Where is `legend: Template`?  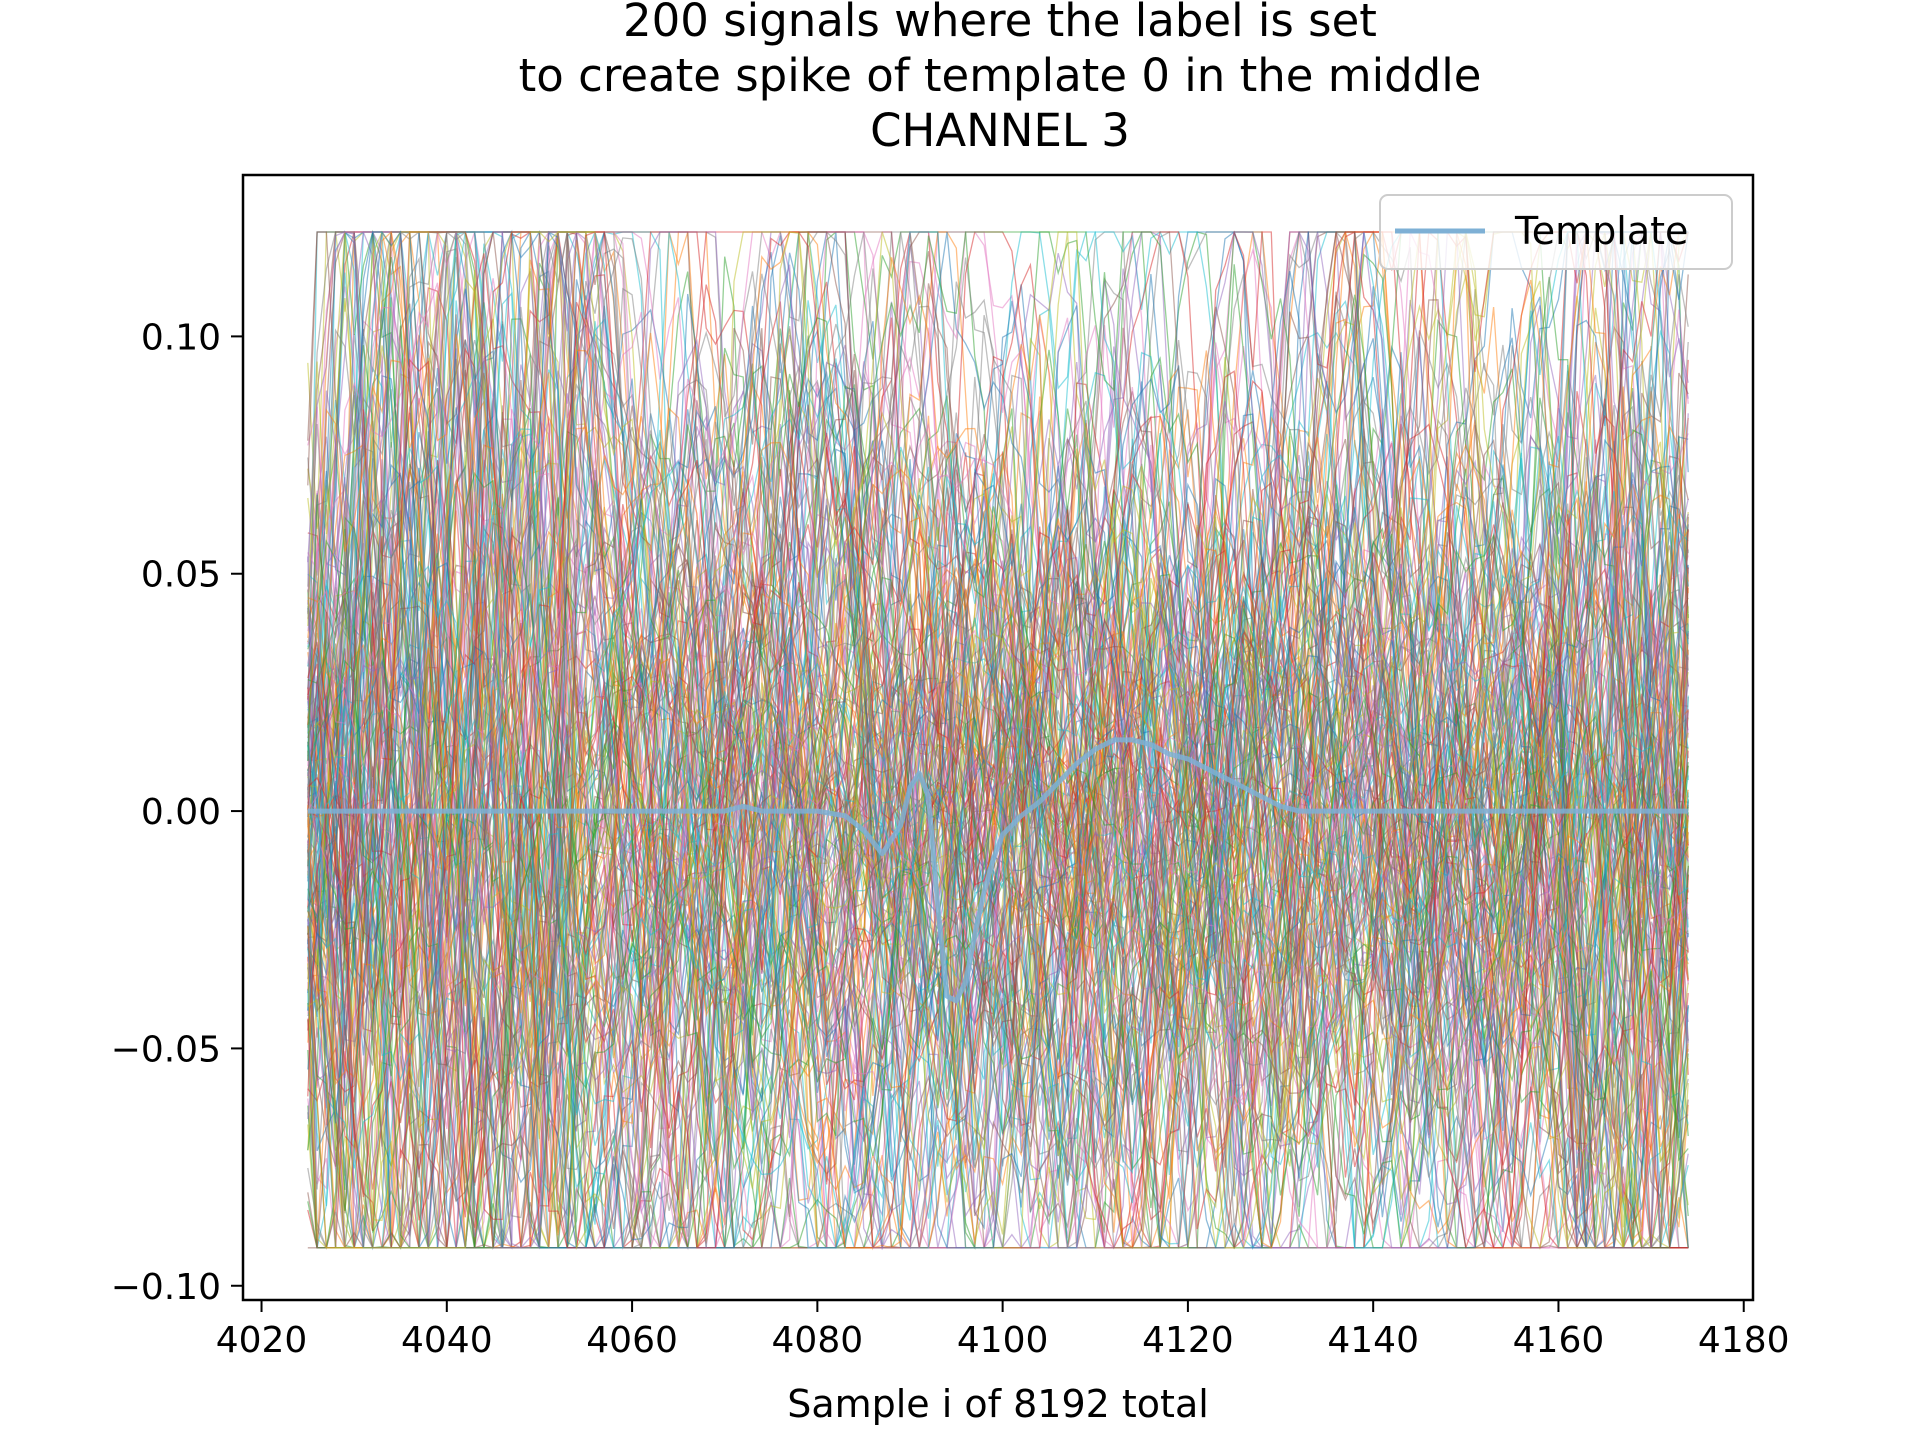 legend: Template is located at coordinates (1556, 232).